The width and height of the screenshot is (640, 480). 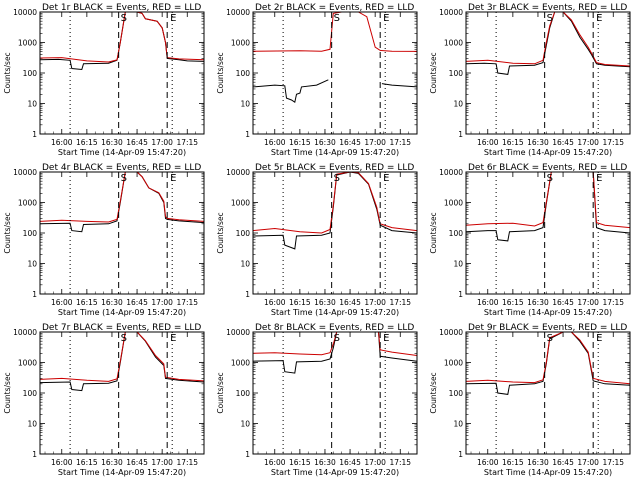 What do you see at coordinates (547, 328) in the screenshot?
I see `panel-title: Det 9r BLACK = Events, RED = LLD` at bounding box center [547, 328].